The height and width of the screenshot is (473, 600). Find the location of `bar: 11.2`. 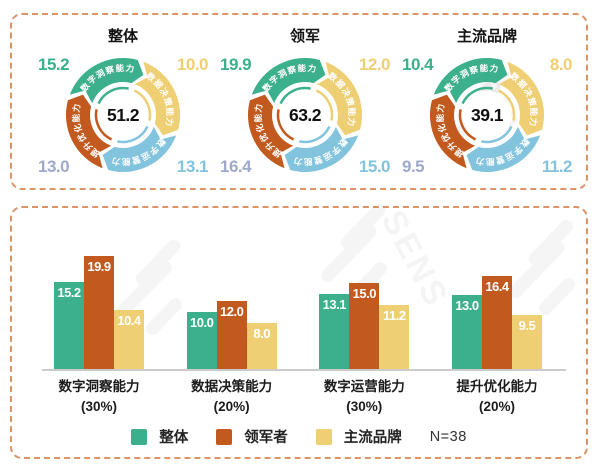

bar: 11.2 is located at coordinates (394, 337).